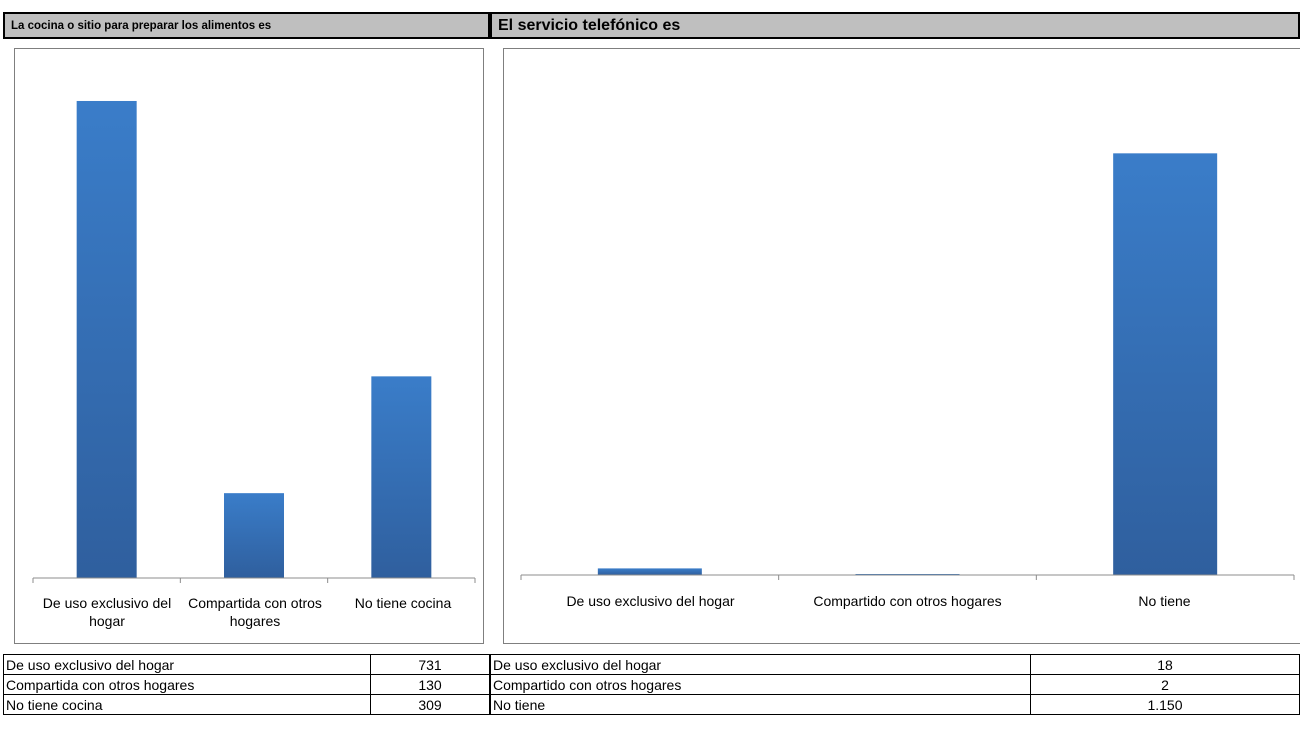  What do you see at coordinates (589, 25) in the screenshot?
I see `right-chart-title-text: El servicio telefónico es` at bounding box center [589, 25].